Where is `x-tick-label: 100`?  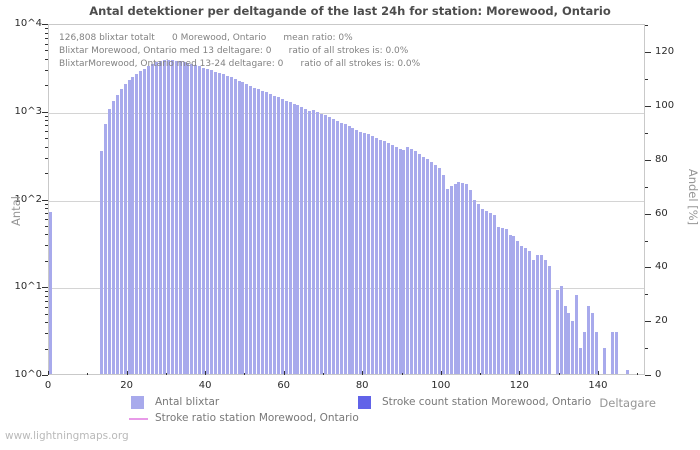 x-tick-label: 100 is located at coordinates (441, 385).